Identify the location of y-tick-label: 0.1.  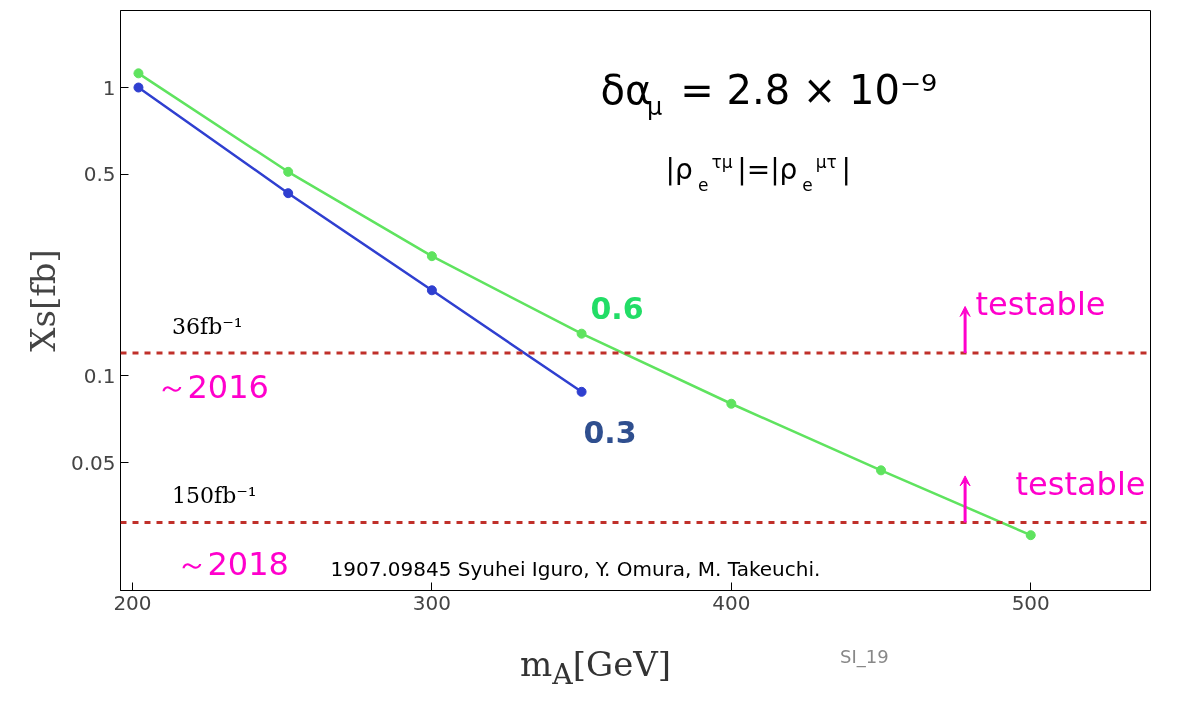
(99, 375).